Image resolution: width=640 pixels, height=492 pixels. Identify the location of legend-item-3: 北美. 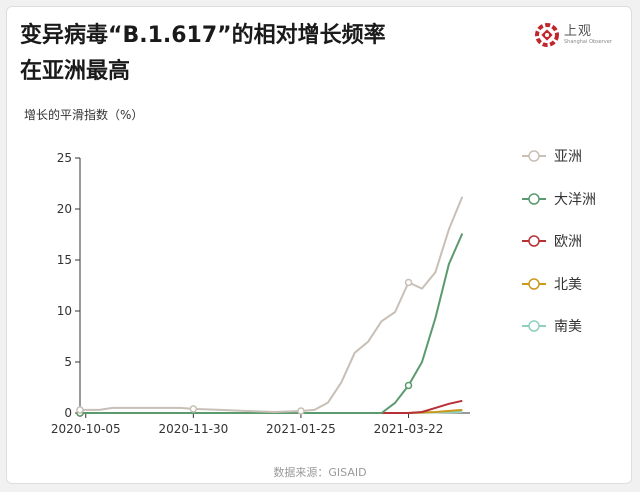
(559, 284).